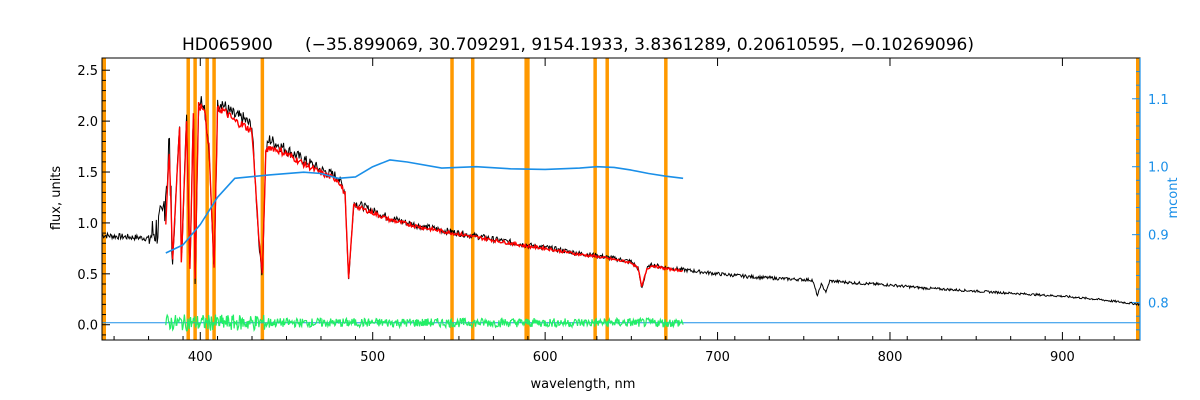  I want to click on y-tick-label-4: 2.0, so click(87, 122).